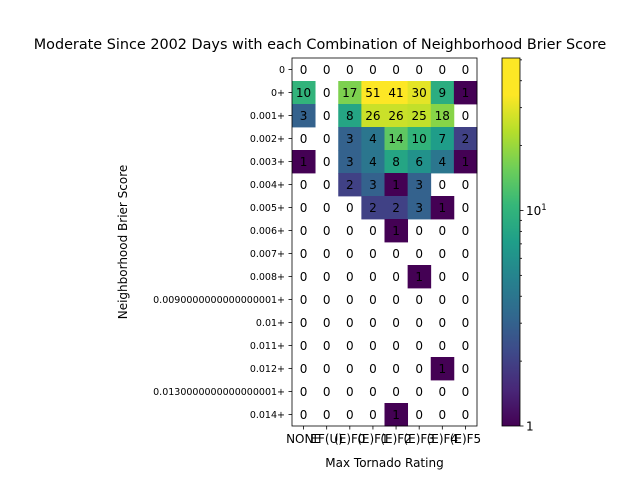 The height and width of the screenshot is (480, 640). I want to click on y-tick-label: 0.004+, so click(267, 185).